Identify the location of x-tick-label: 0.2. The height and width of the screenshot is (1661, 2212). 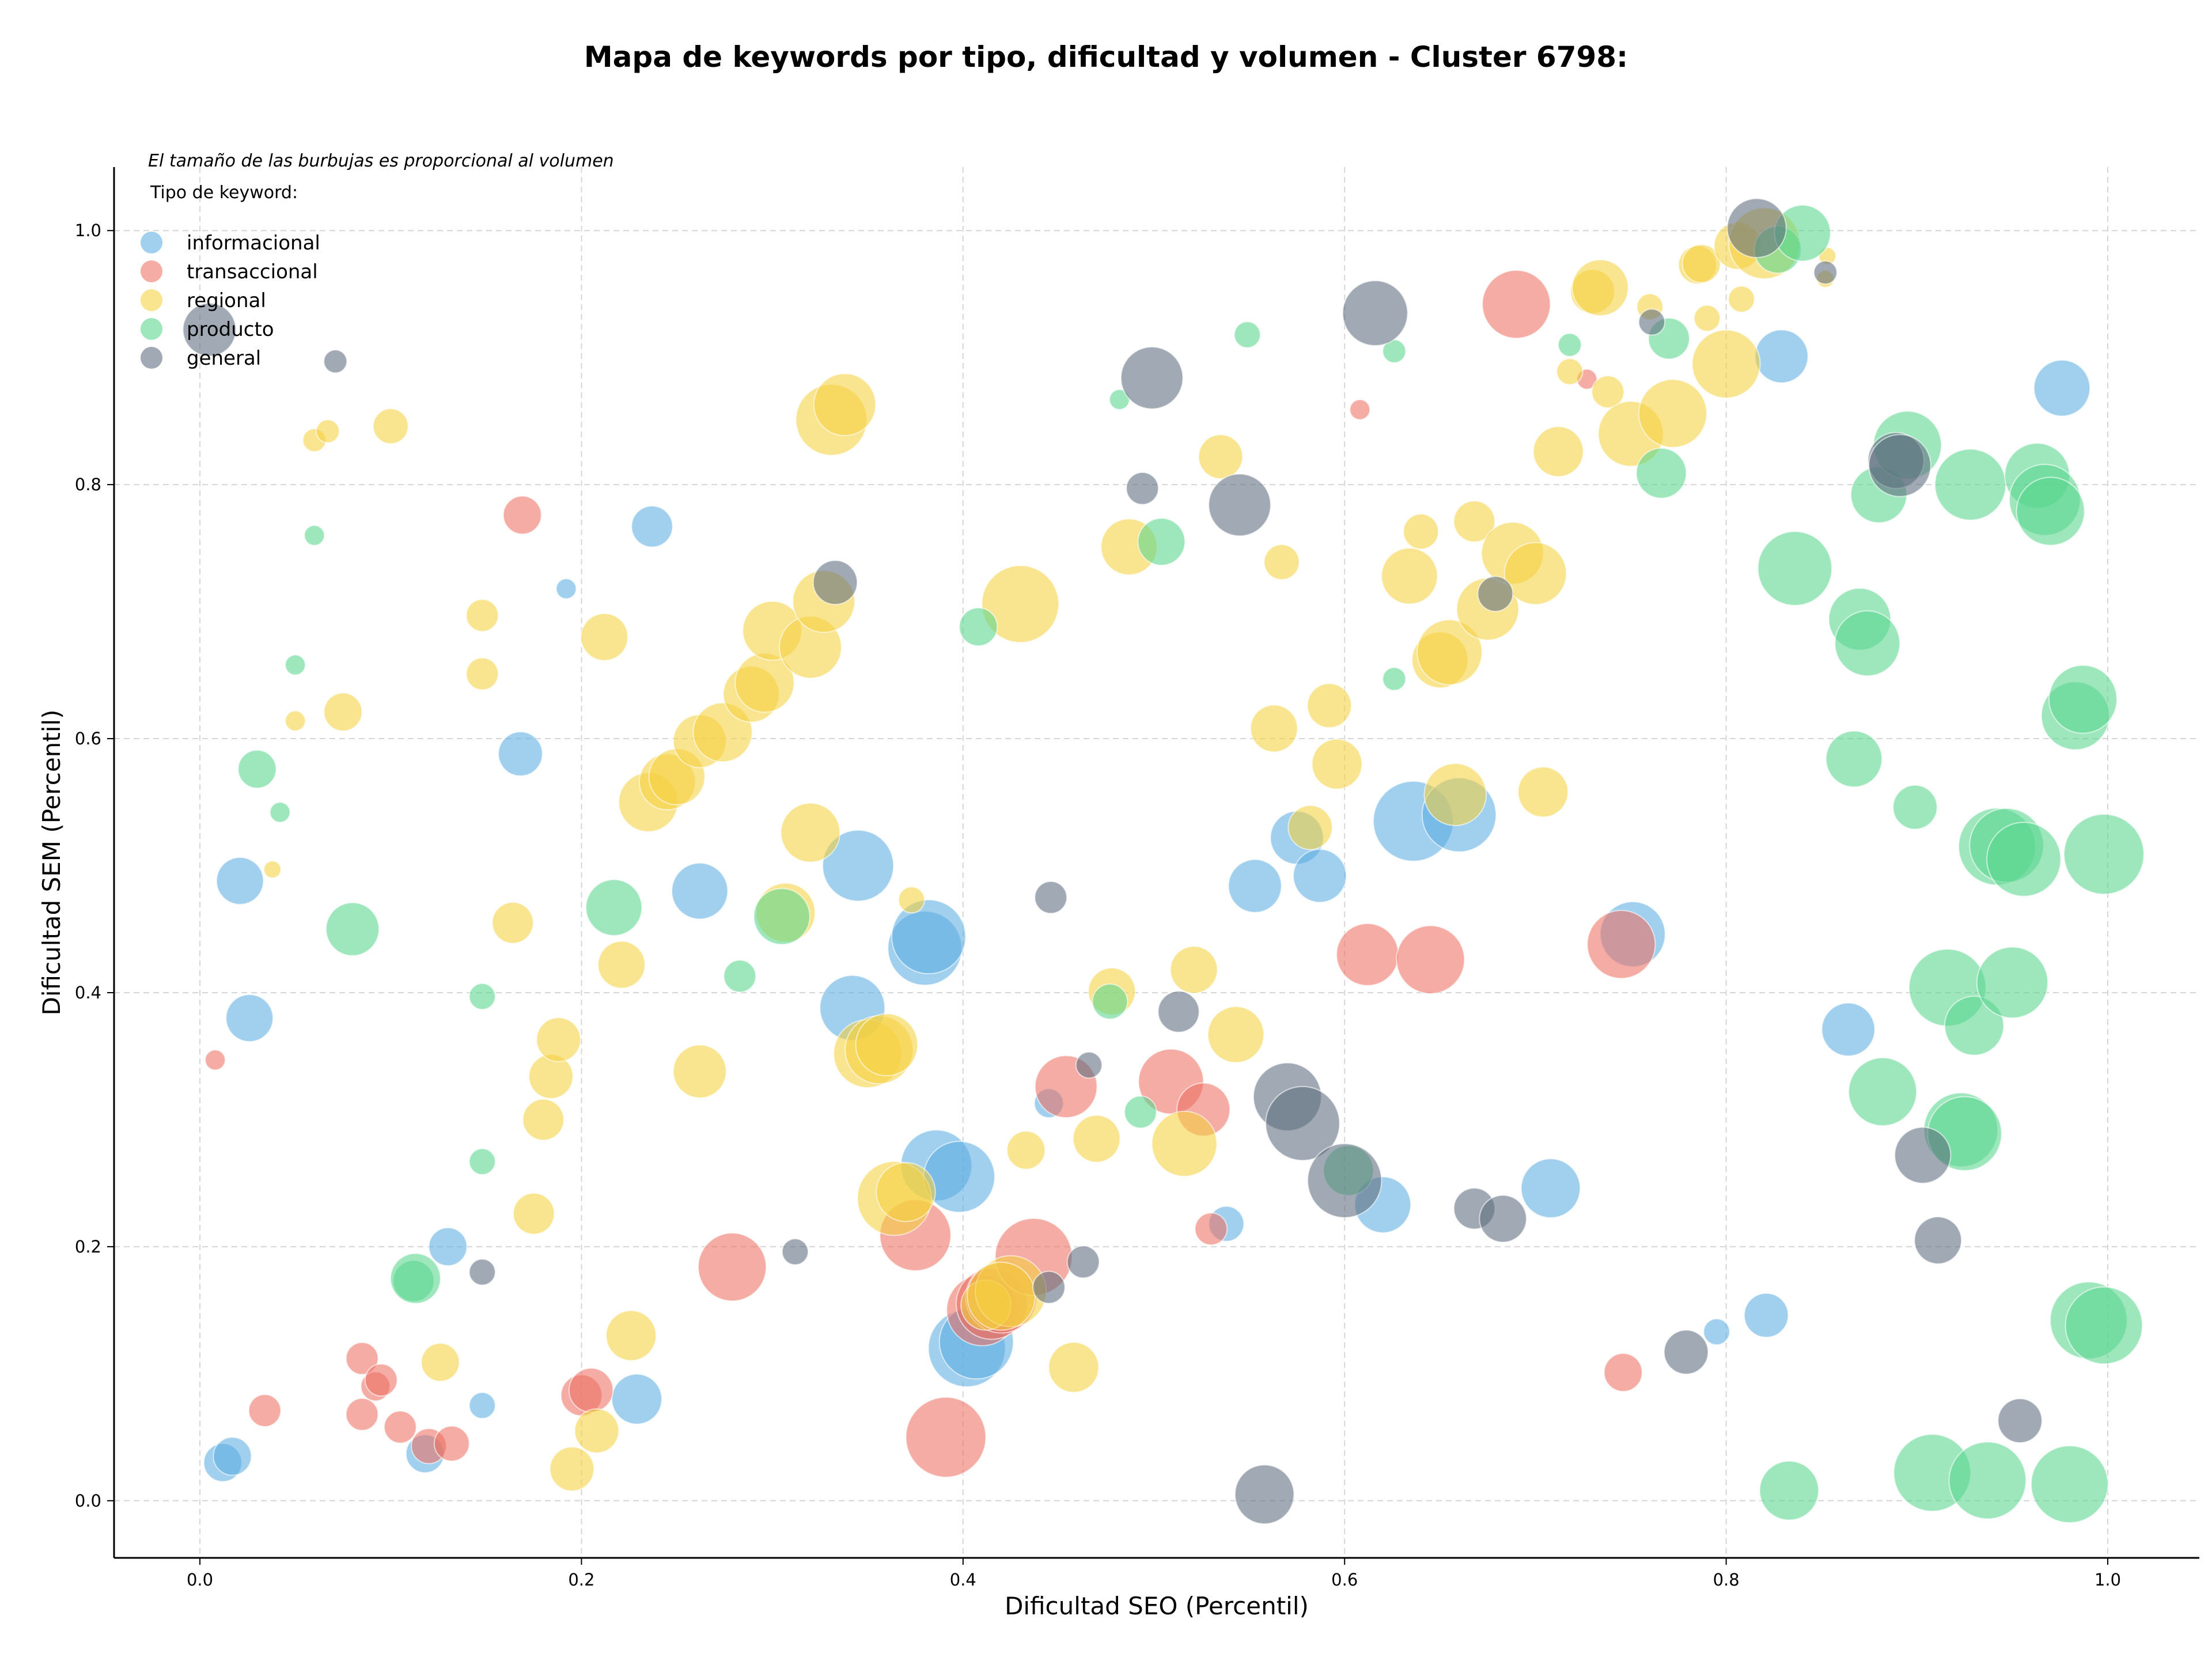
(581, 1580).